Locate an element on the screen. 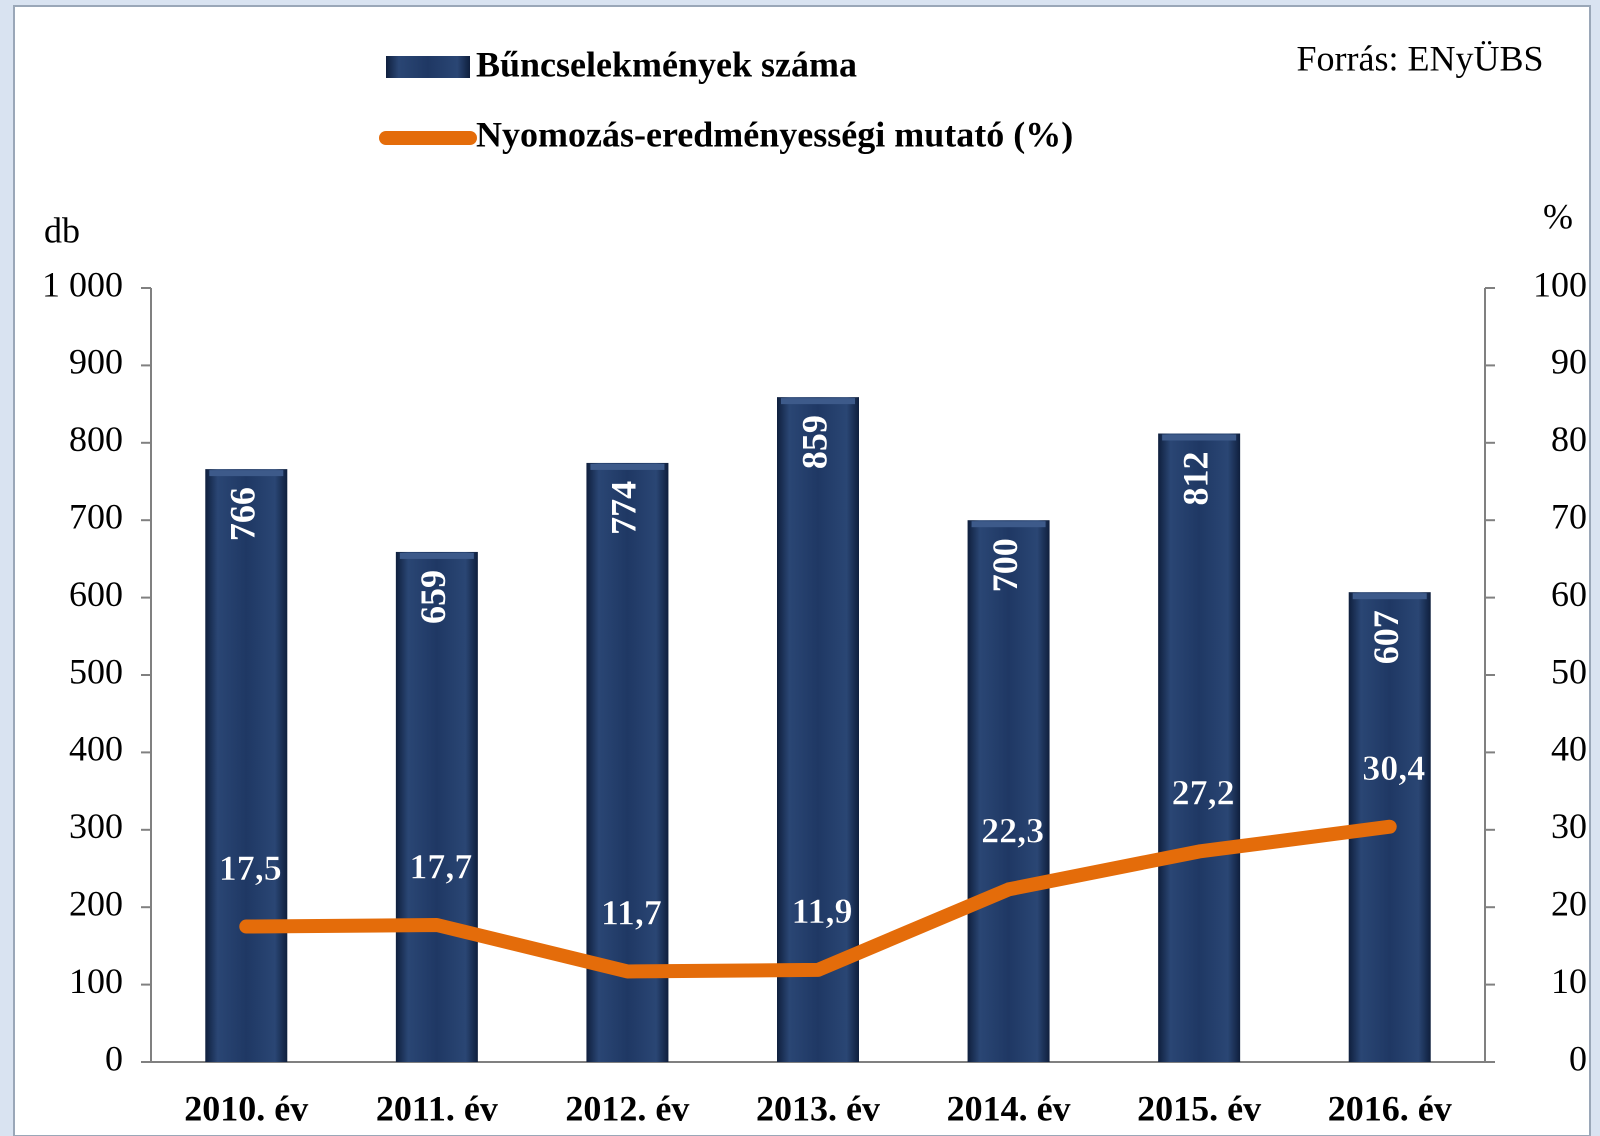 The height and width of the screenshot is (1136, 1600). line-value-label: 30,4 is located at coordinates (1393, 768).